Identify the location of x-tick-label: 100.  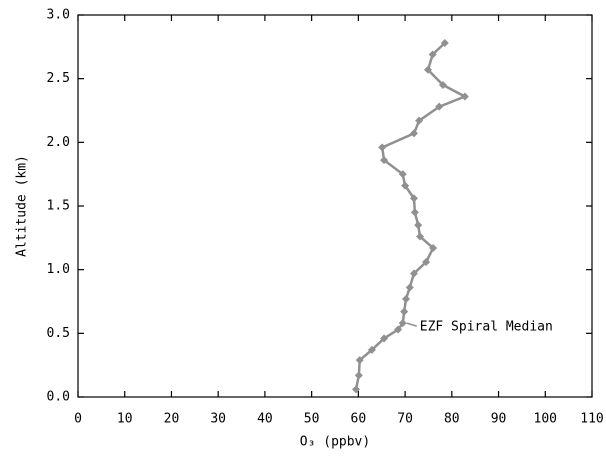
(545, 419).